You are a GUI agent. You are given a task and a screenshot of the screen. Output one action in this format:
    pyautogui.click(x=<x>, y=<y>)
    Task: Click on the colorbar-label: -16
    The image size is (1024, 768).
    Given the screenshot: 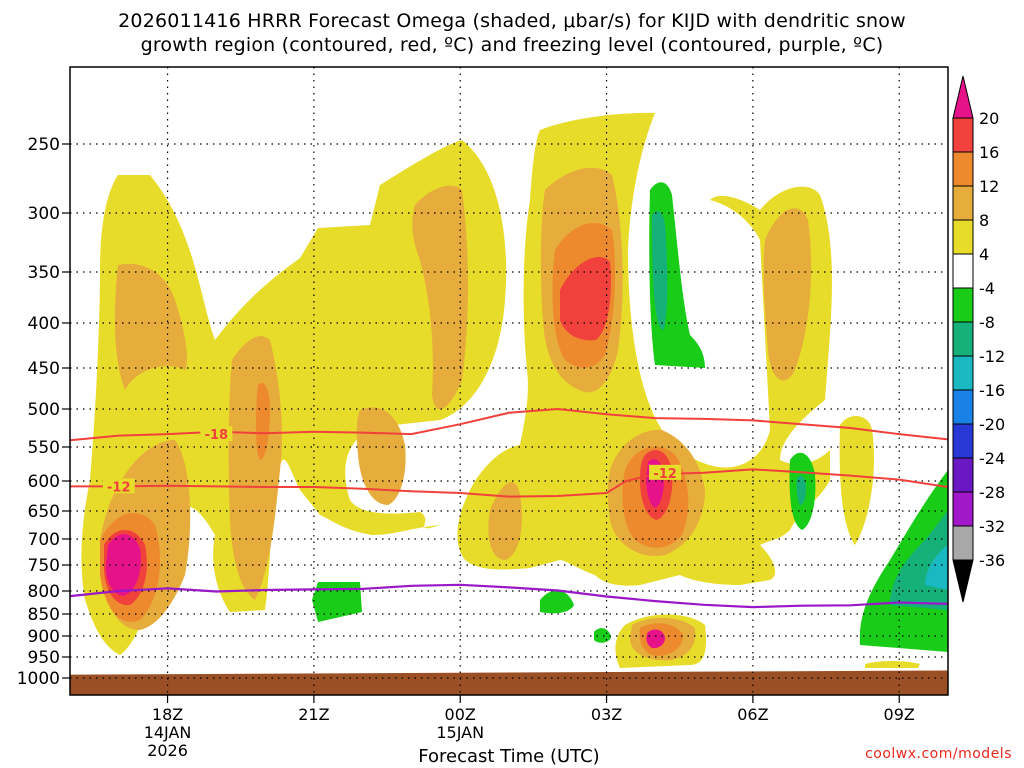 What is the action you would take?
    pyautogui.click(x=992, y=390)
    